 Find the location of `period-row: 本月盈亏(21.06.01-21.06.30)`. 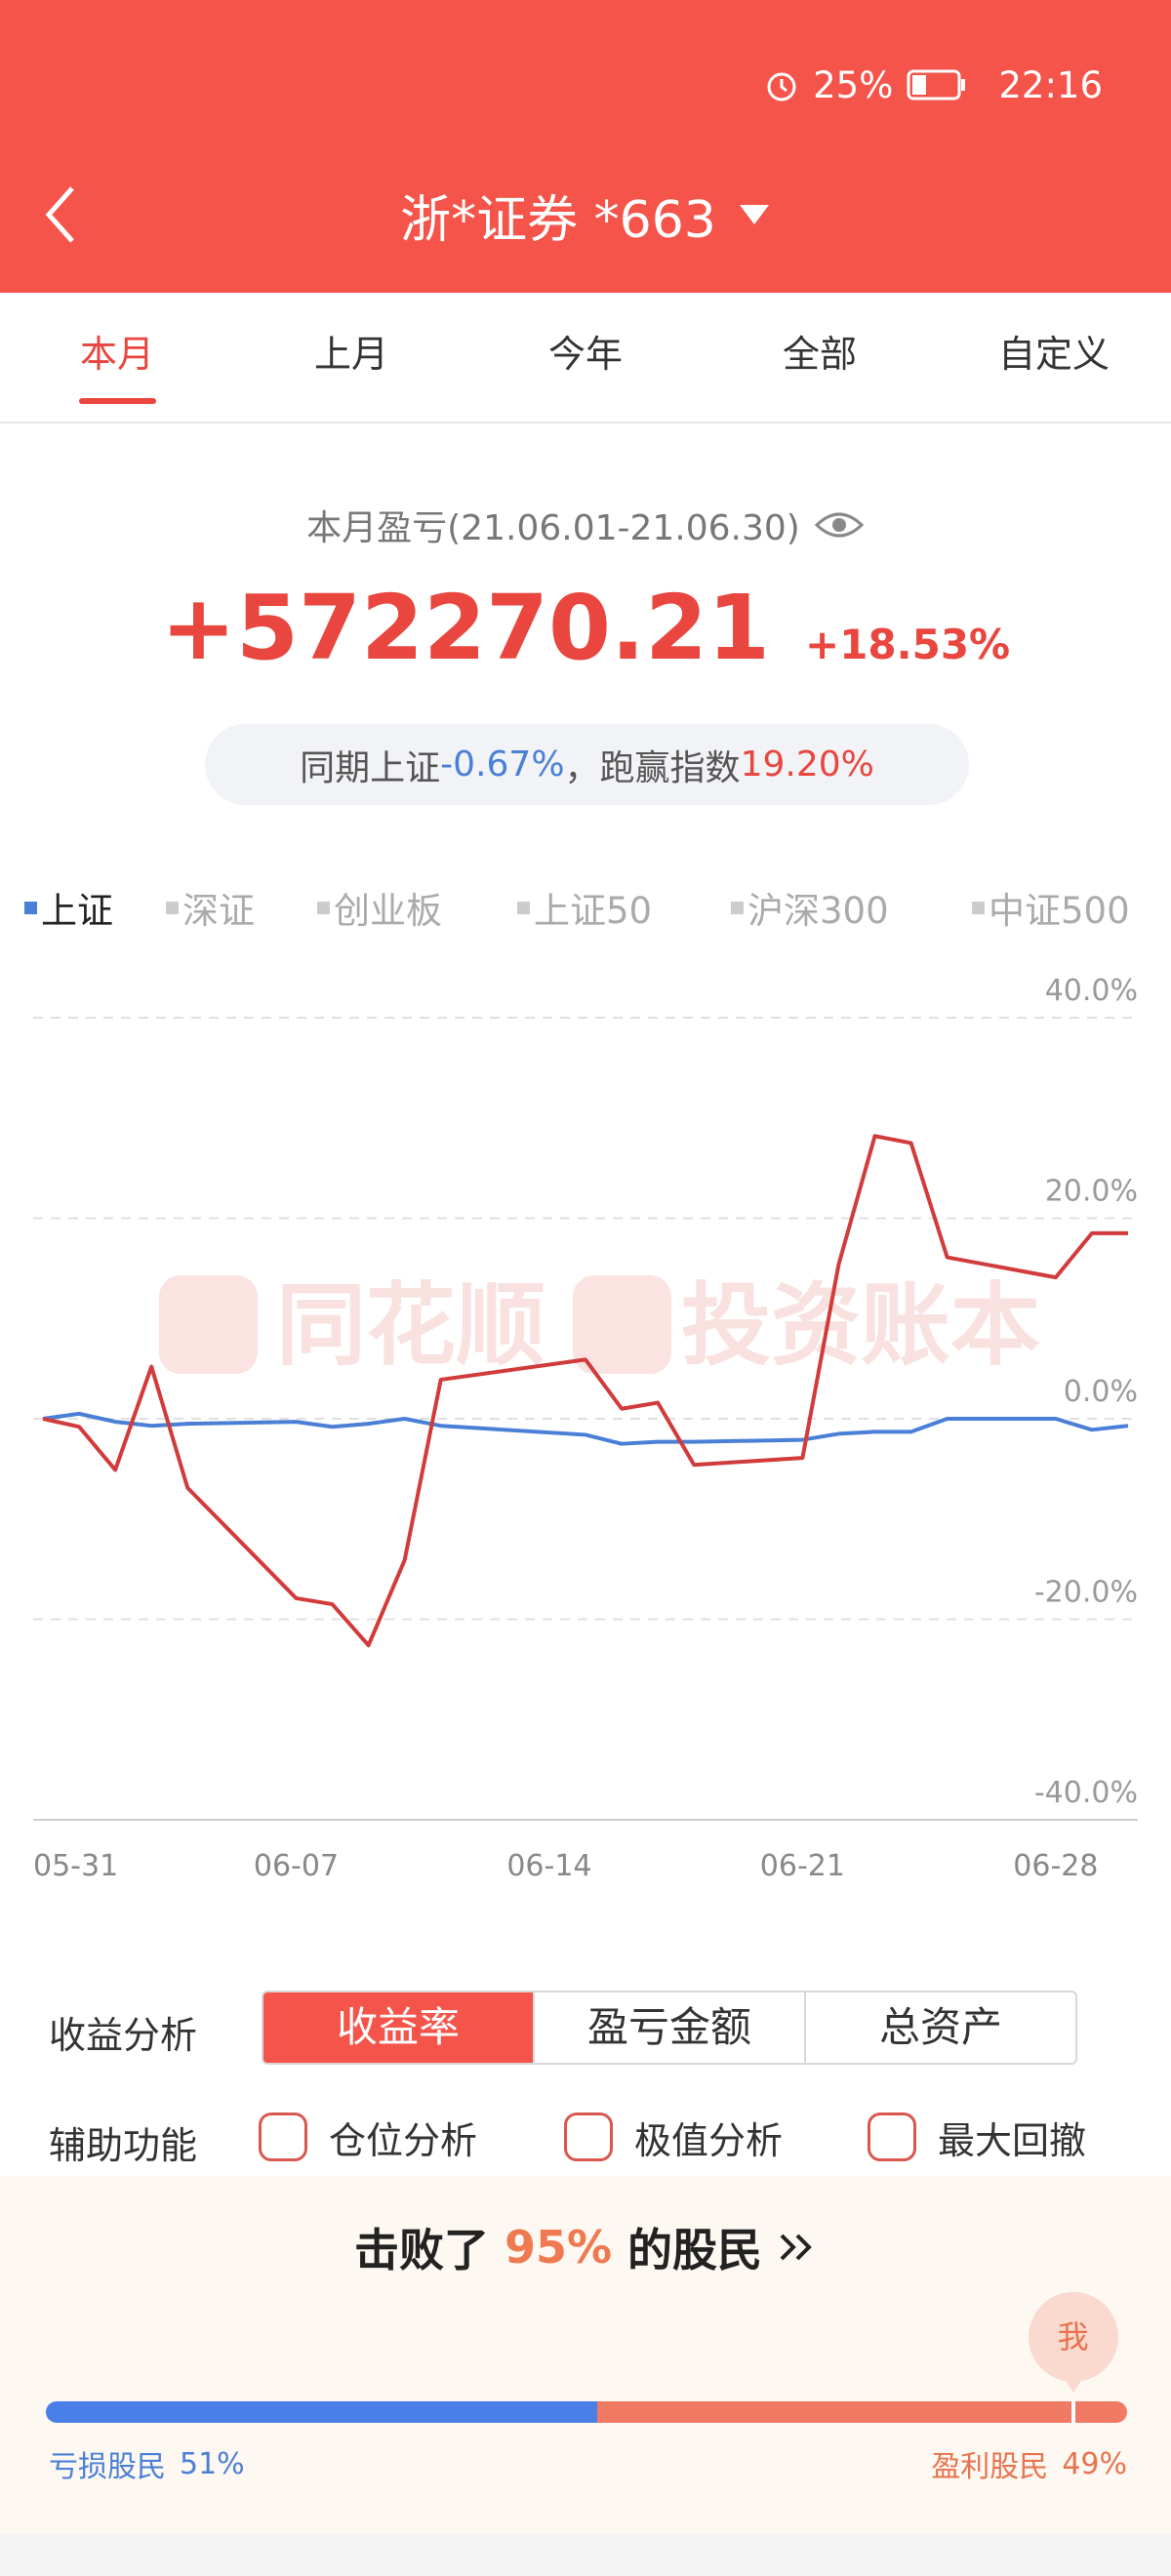

period-row: 本月盈亏(21.06.01-21.06.30) is located at coordinates (585, 525).